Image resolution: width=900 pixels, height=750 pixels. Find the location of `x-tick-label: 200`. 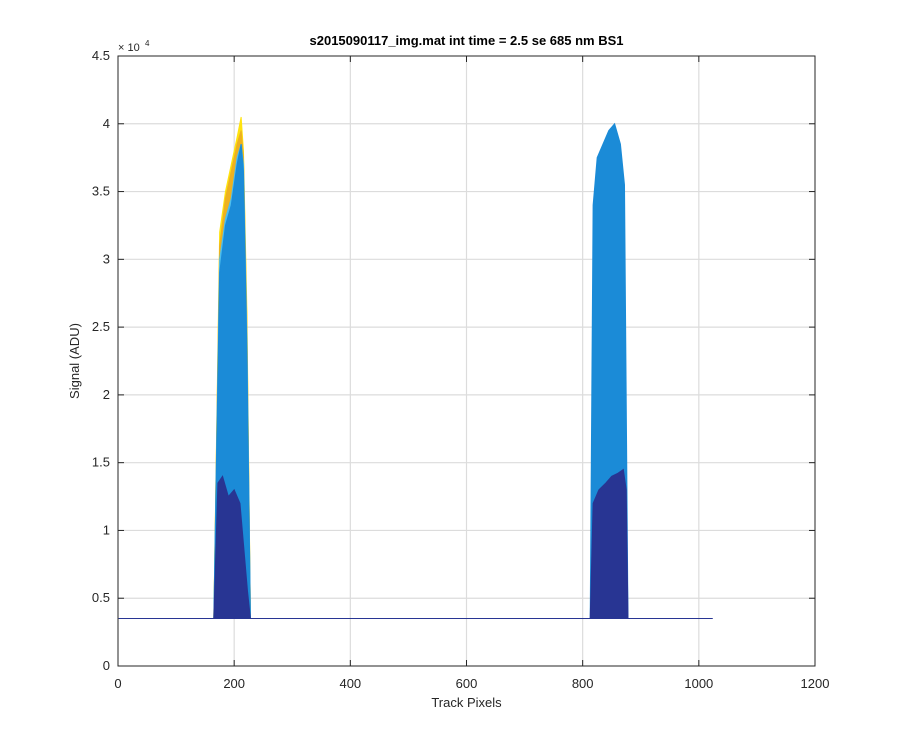

x-tick-label: 200 is located at coordinates (234, 683).